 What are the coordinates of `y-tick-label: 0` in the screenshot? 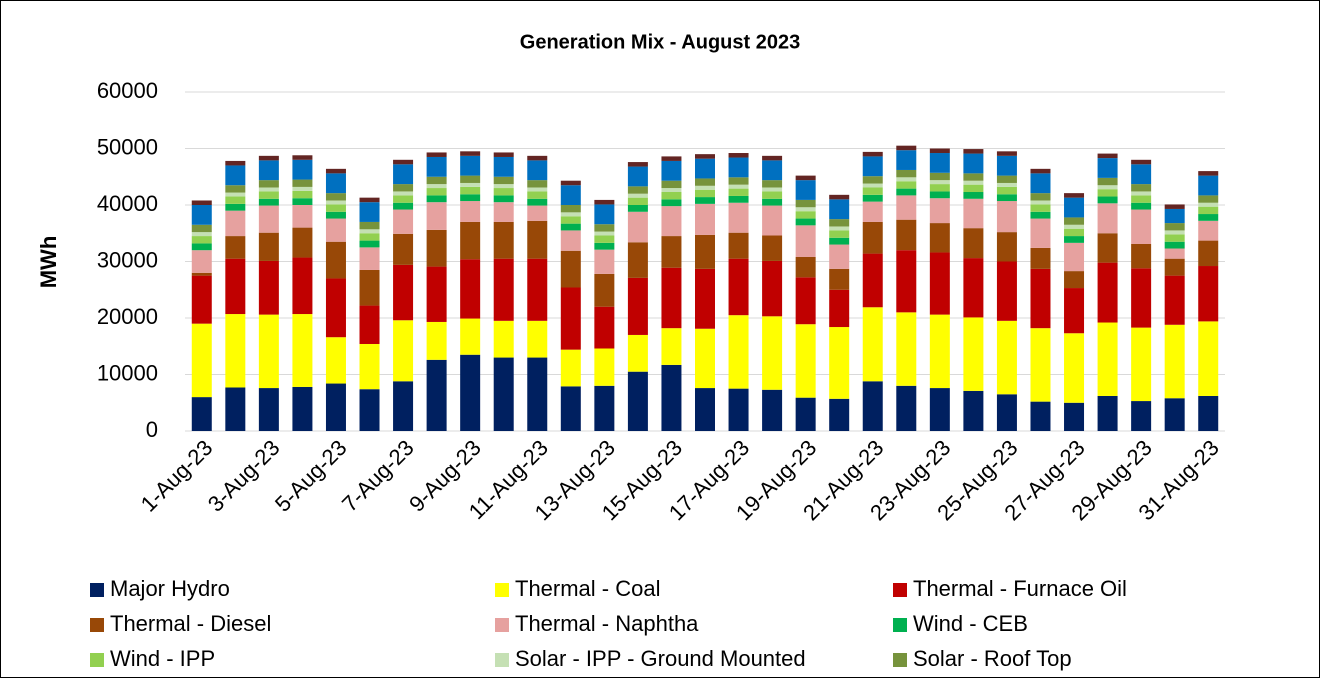 It's located at (152, 429).